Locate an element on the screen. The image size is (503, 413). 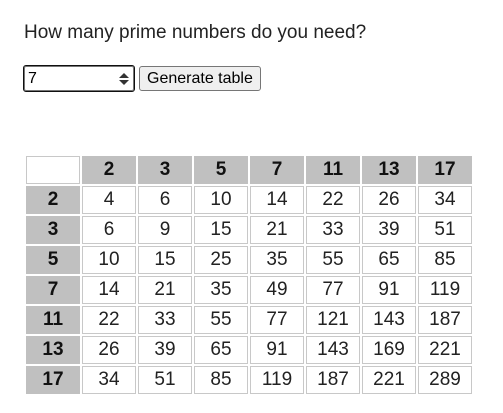
row-header: 13 is located at coordinates (53, 350).